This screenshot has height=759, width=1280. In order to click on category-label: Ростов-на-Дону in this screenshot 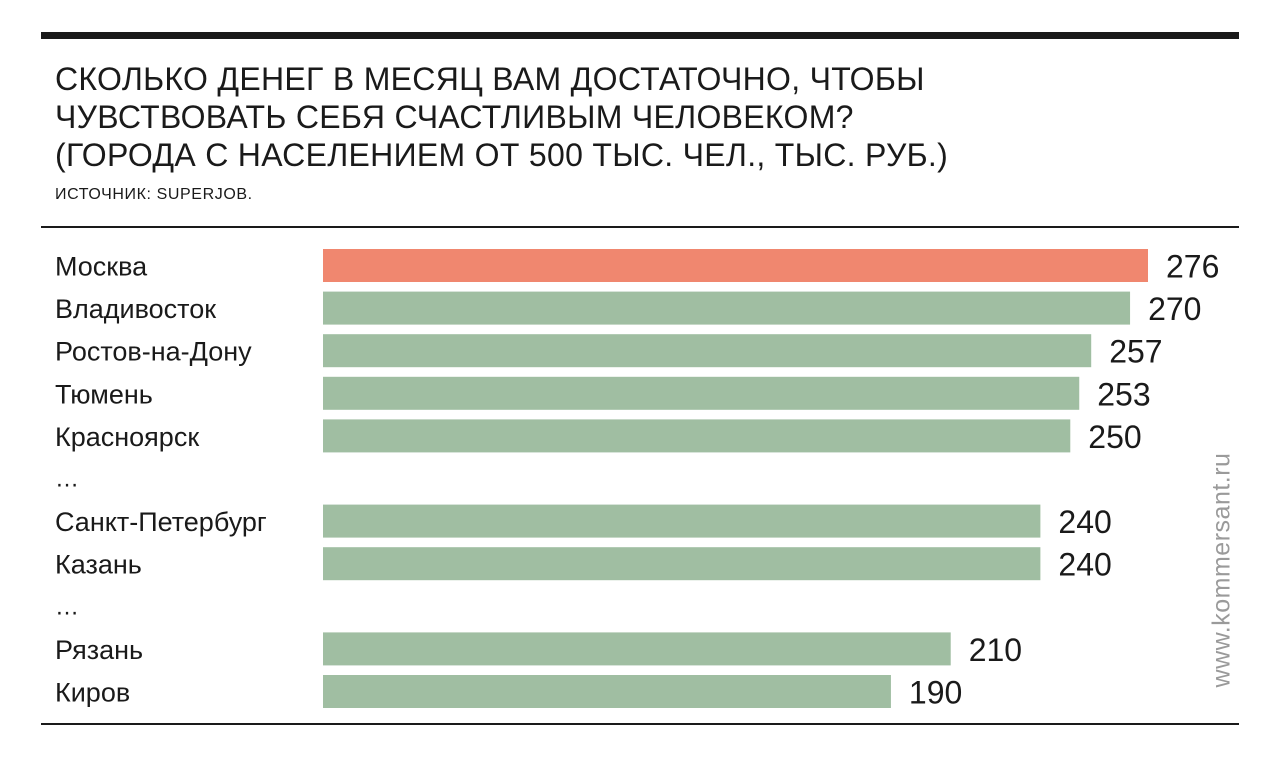, I will do `click(153, 352)`.